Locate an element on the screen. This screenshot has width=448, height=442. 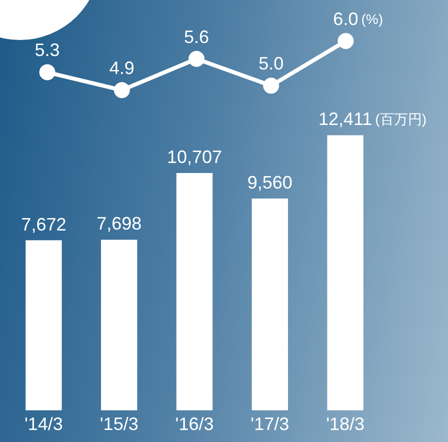
data-label: 5.0 is located at coordinates (271, 64).